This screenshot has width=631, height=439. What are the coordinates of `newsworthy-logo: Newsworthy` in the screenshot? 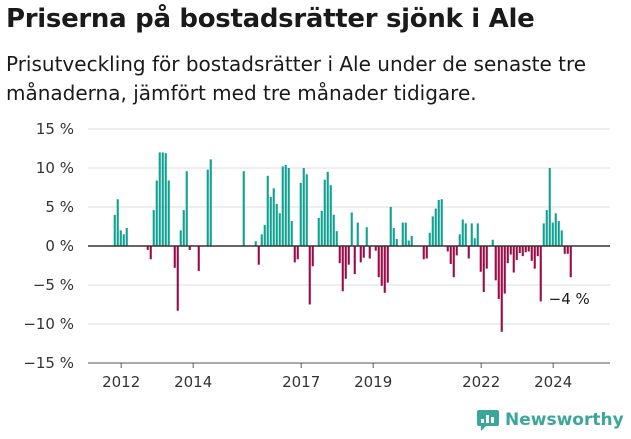 It's located at (550, 420).